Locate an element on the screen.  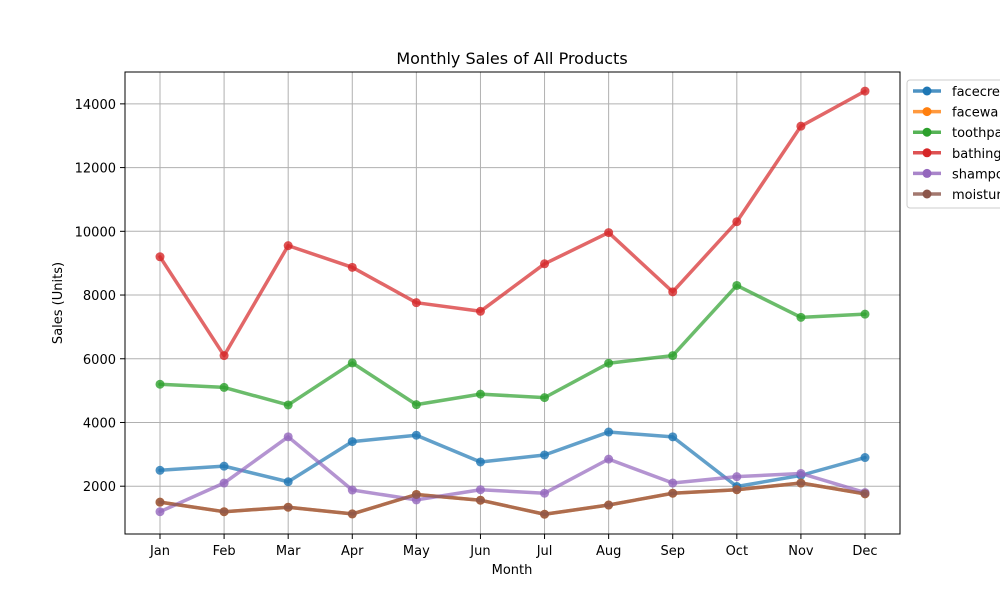
series-moistur is located at coordinates (512, 498).